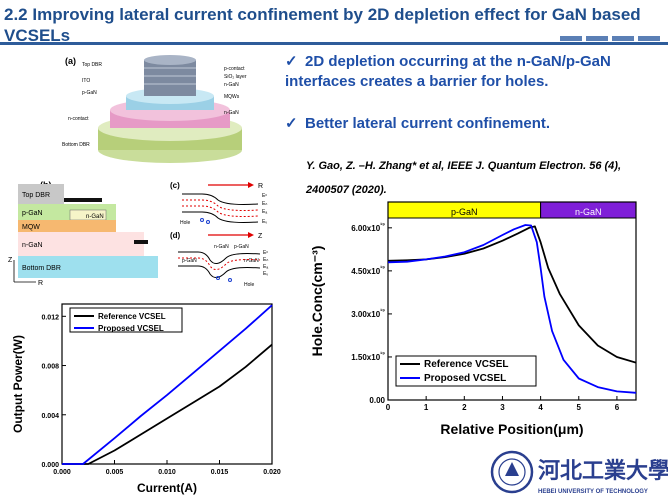  I want to click on x-tick-label: 2, so click(464, 407).